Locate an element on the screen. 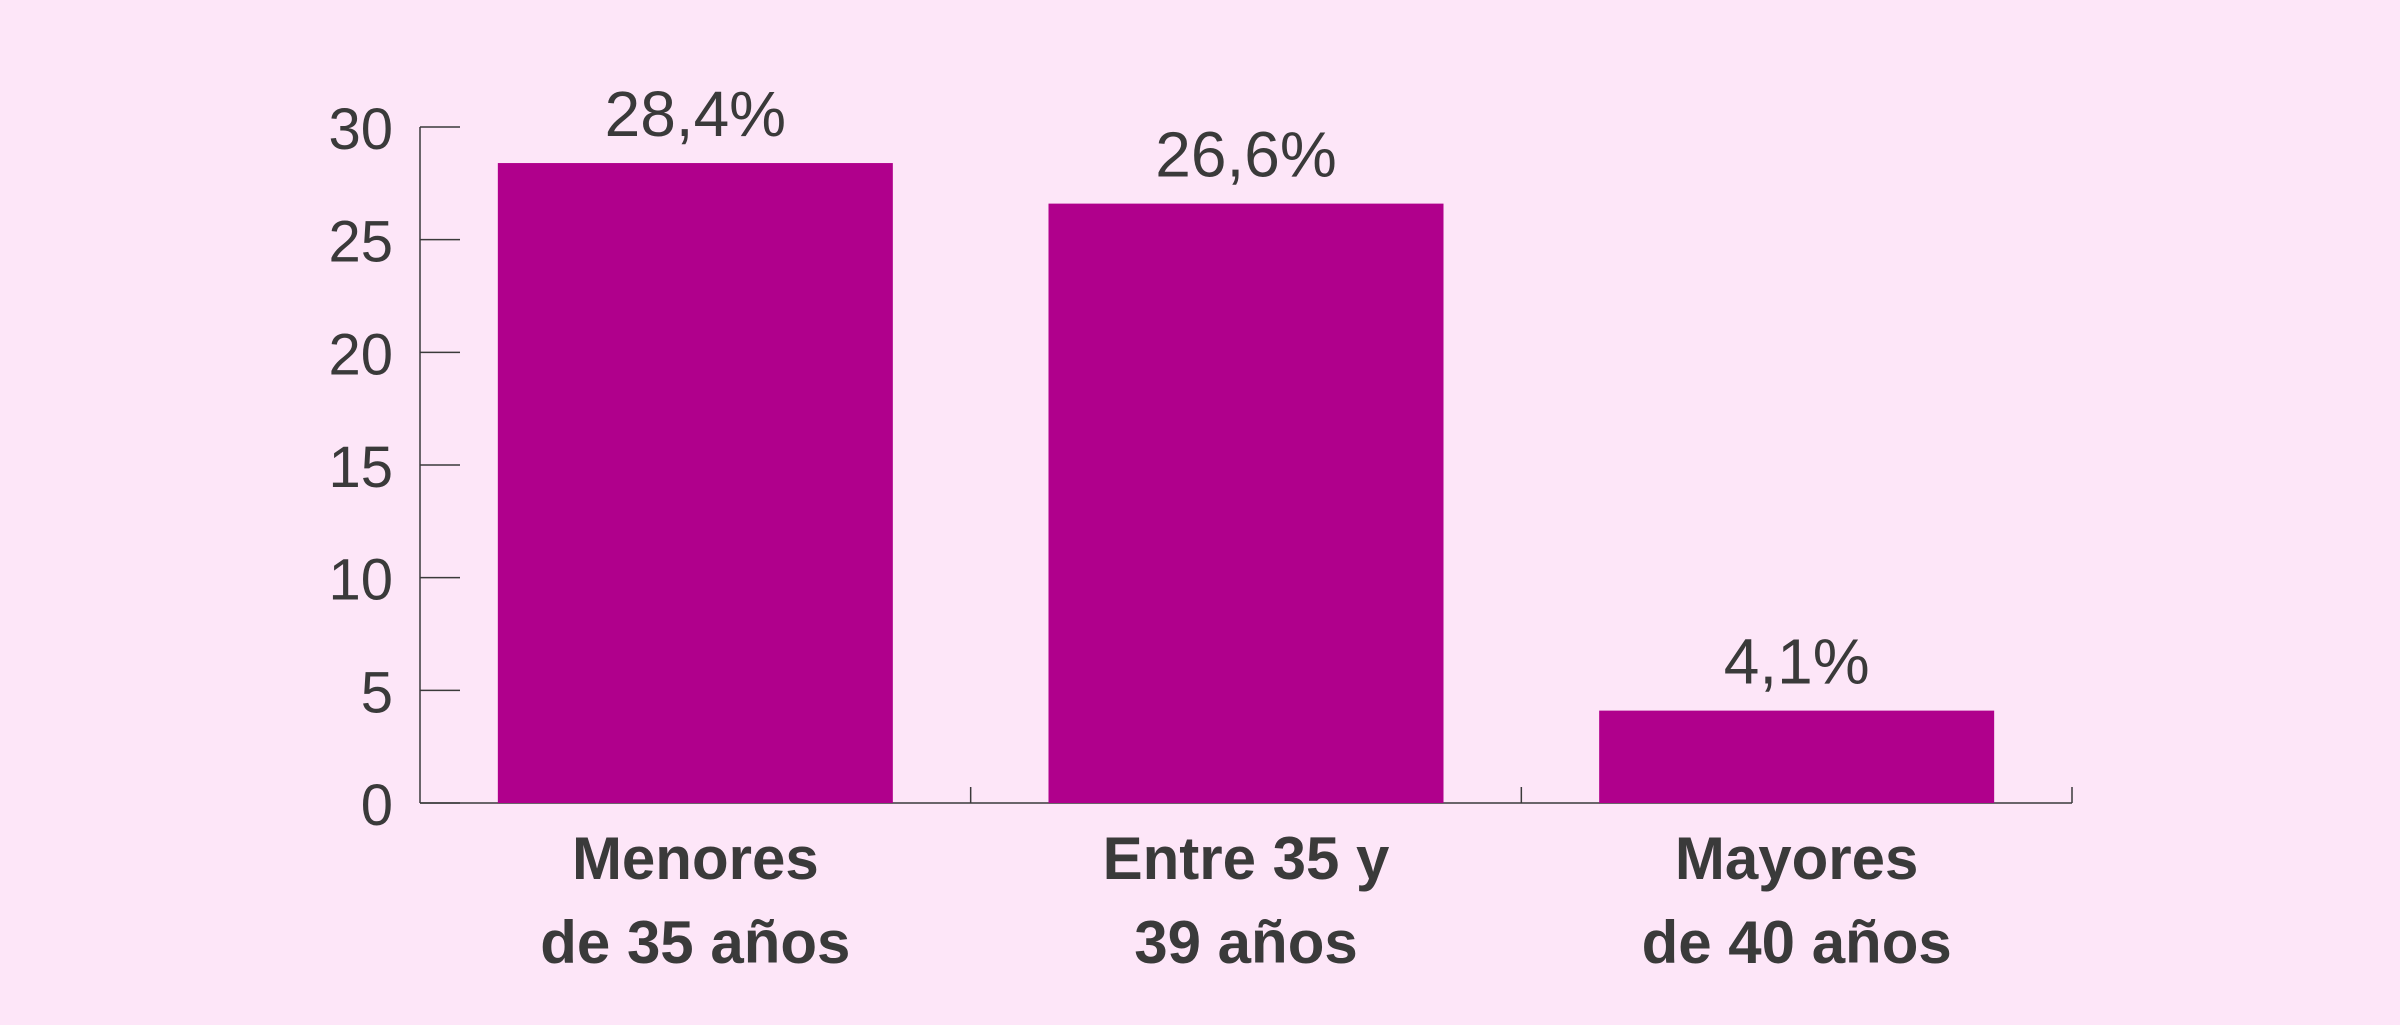 The width and height of the screenshot is (2400, 1025). y-tick-label: 5 is located at coordinates (377, 692).